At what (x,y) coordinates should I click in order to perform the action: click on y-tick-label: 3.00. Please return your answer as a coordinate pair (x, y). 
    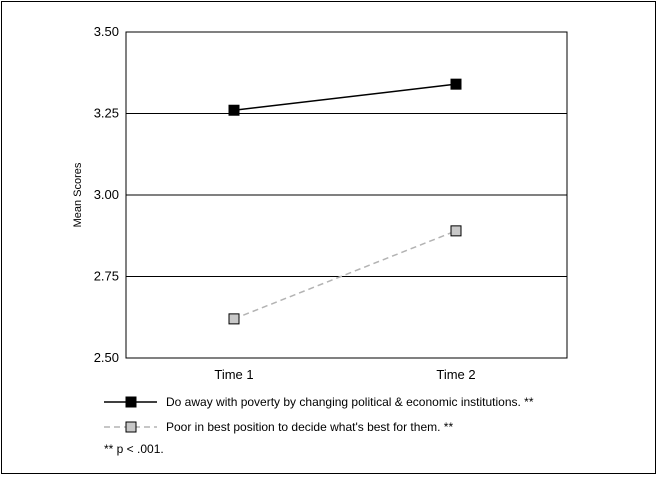
    Looking at the image, I should click on (106, 194).